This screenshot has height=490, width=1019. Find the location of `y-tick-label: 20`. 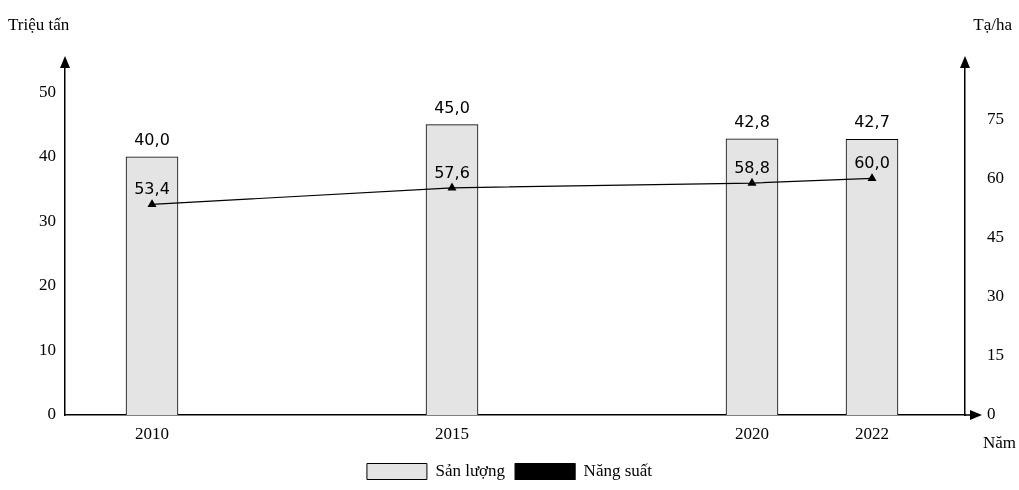

y-tick-label: 20 is located at coordinates (47, 285).